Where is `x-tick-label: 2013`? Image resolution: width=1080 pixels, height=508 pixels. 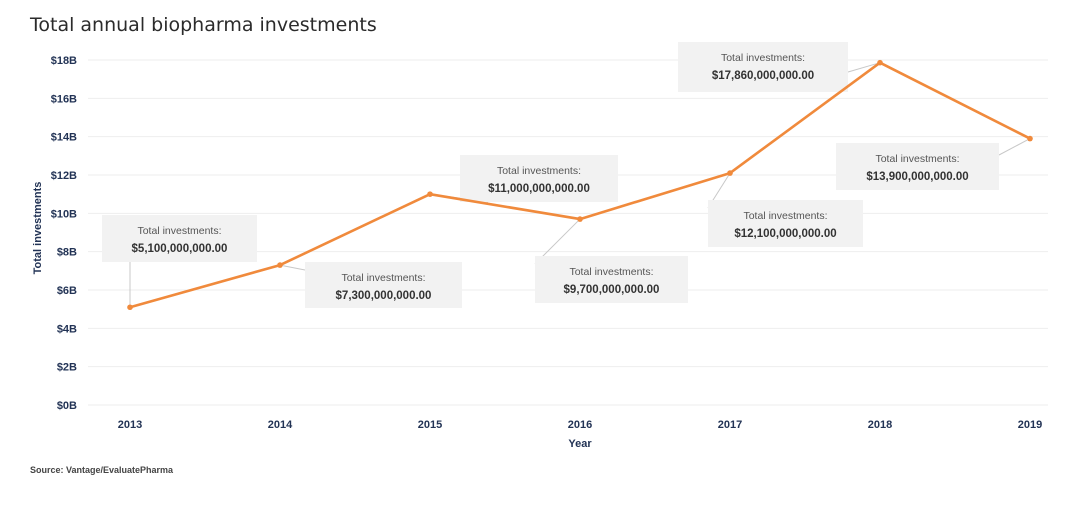
x-tick-label: 2013 is located at coordinates (130, 425).